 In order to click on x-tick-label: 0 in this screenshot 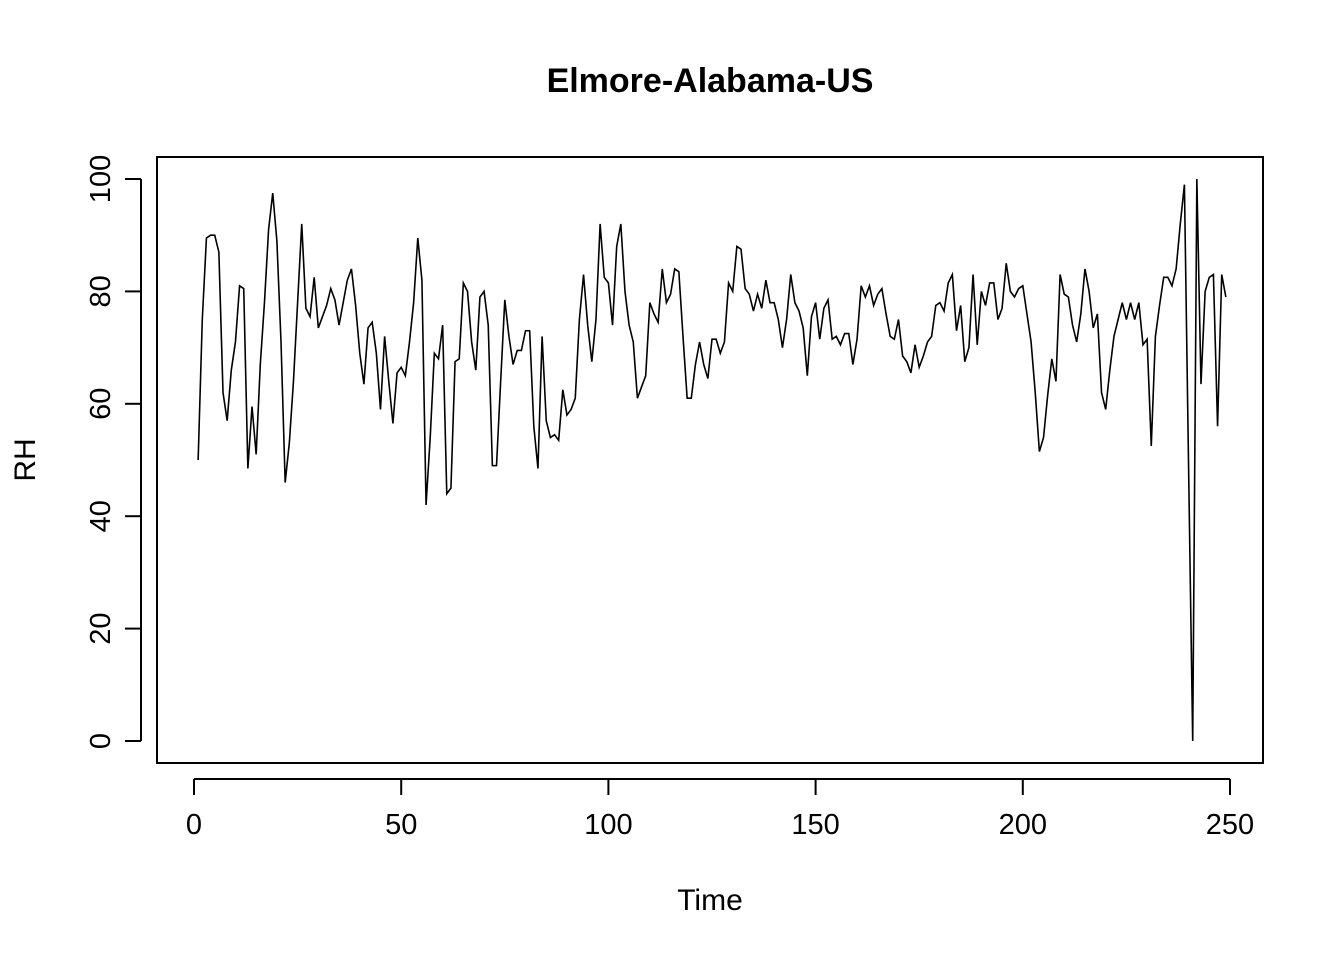, I will do `click(194, 825)`.